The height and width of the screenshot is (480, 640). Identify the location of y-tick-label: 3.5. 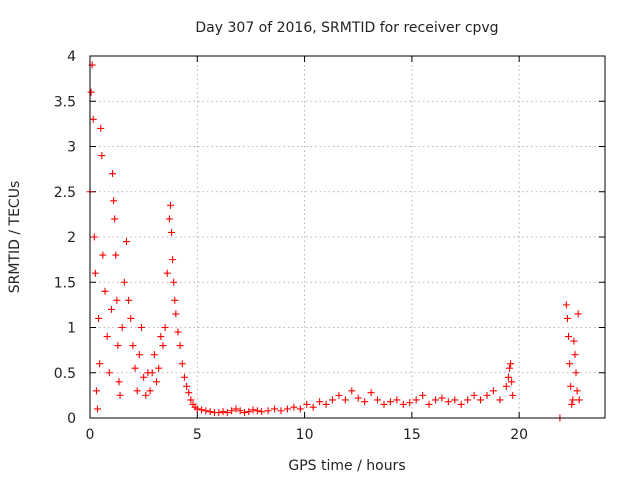
(65, 102).